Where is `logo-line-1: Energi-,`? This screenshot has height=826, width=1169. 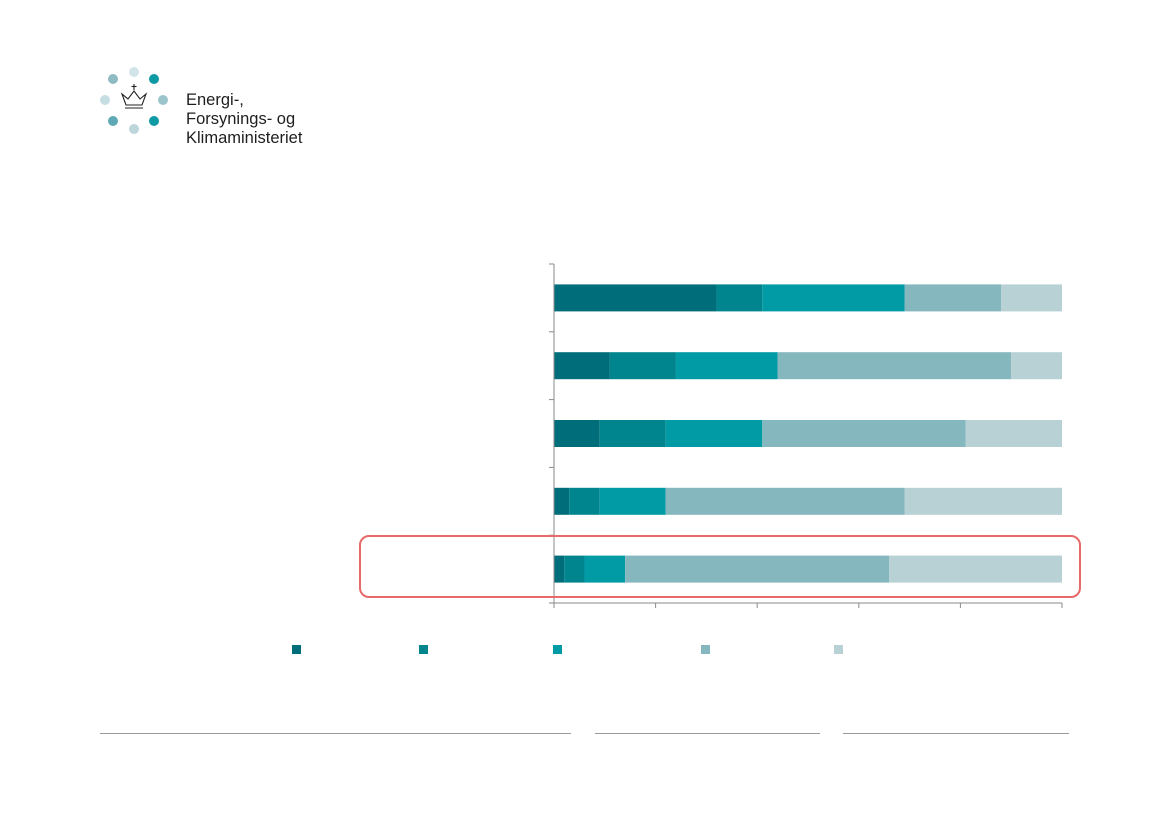
logo-line-1: Energi-, is located at coordinates (215, 100).